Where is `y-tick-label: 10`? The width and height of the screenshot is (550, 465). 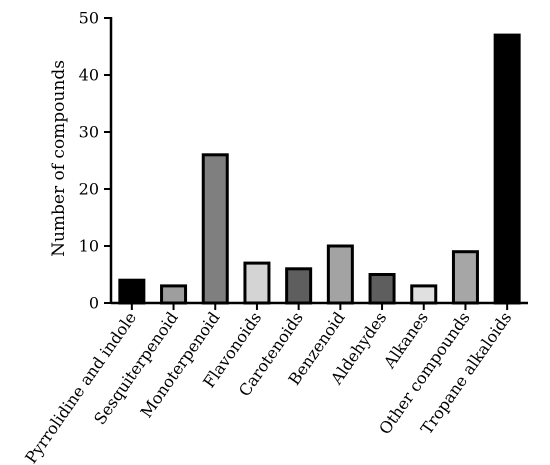 y-tick-label: 10 is located at coordinates (89, 246).